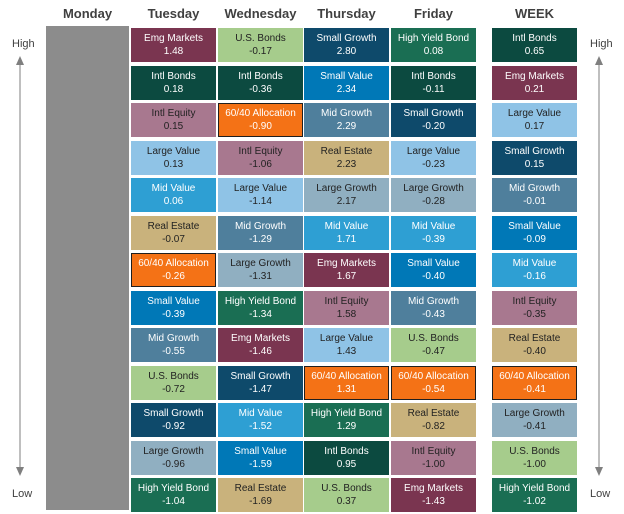 The height and width of the screenshot is (514, 624). I want to click on cell-name: Mid Value, so click(346, 226).